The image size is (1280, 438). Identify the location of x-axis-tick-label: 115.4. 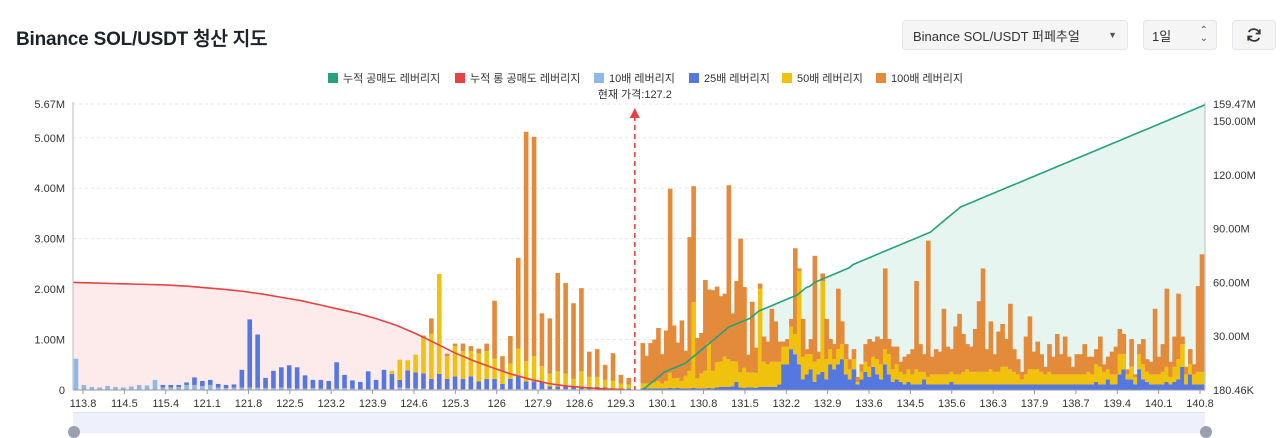
(165, 404).